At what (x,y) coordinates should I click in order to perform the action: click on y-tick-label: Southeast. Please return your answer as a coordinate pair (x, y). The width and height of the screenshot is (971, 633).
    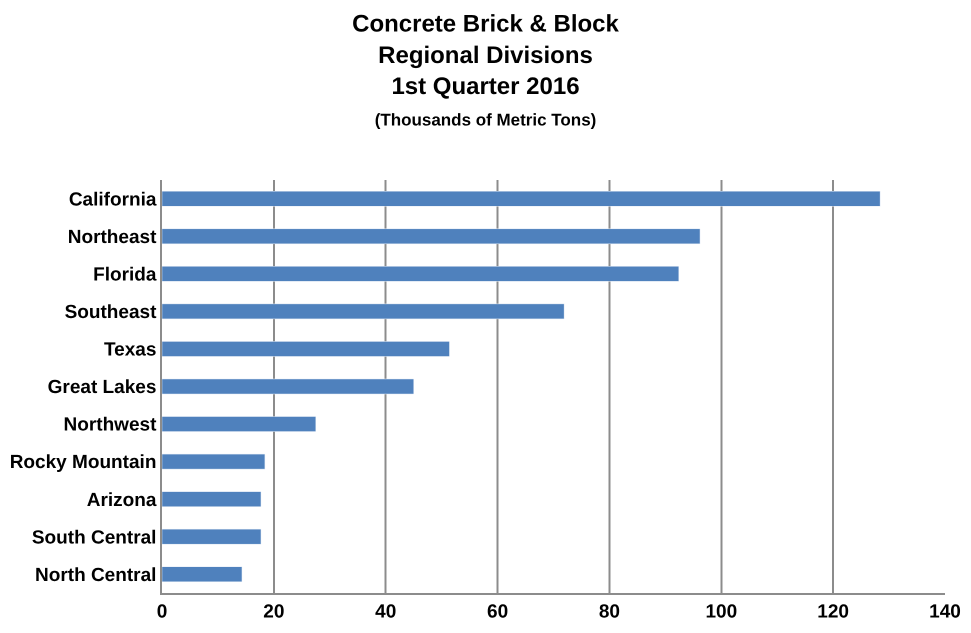
    Looking at the image, I should click on (111, 313).